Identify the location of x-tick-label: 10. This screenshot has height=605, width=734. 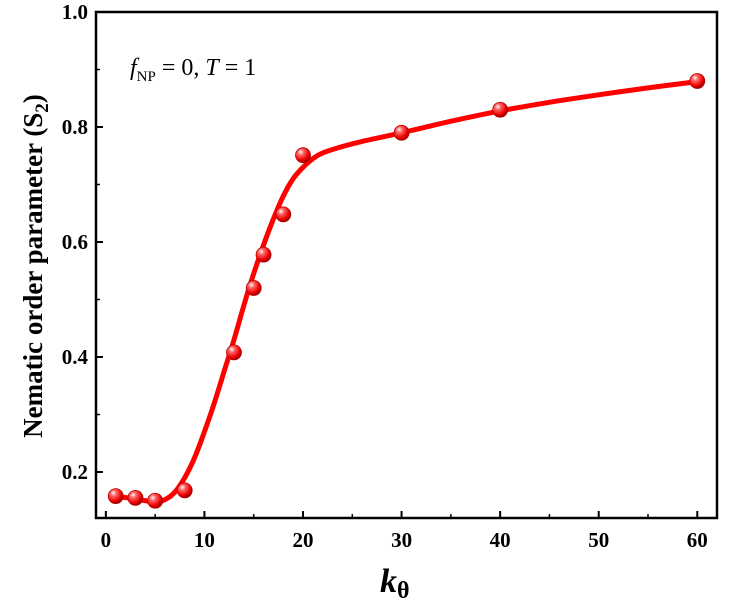
(204, 540).